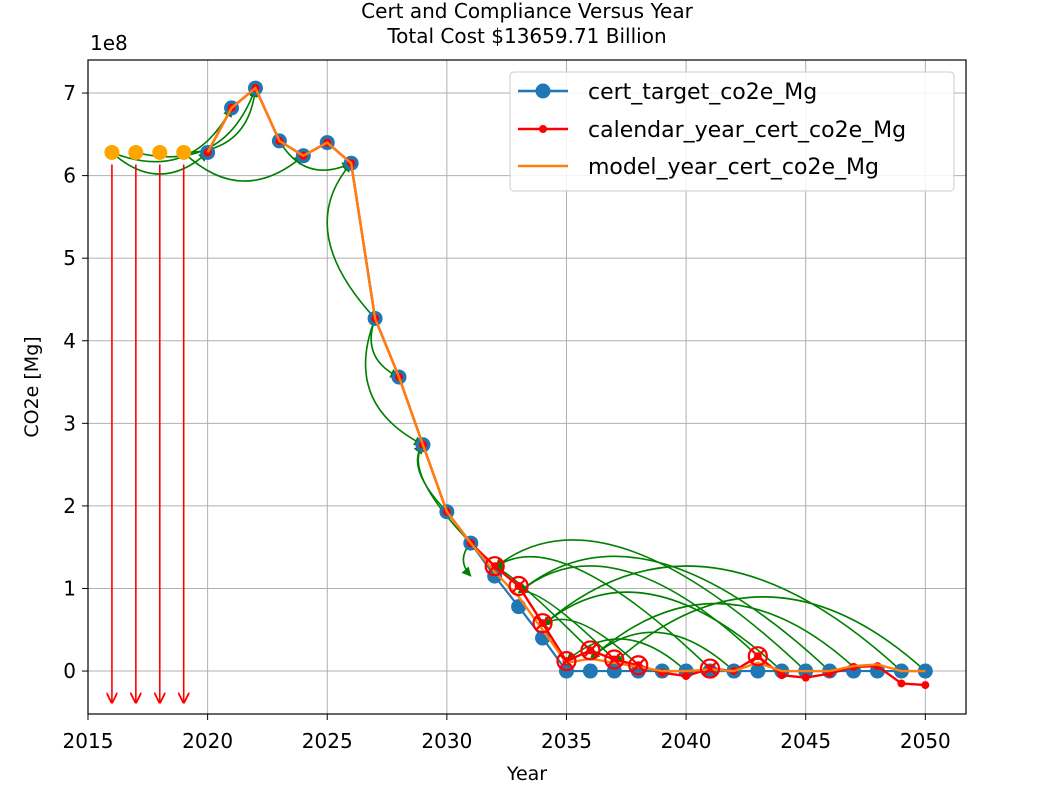 This screenshot has height=792, width=1041. Describe the element at coordinates (733, 167) in the screenshot. I see `legend-label: model_year_cert_co2e_Mg` at that location.